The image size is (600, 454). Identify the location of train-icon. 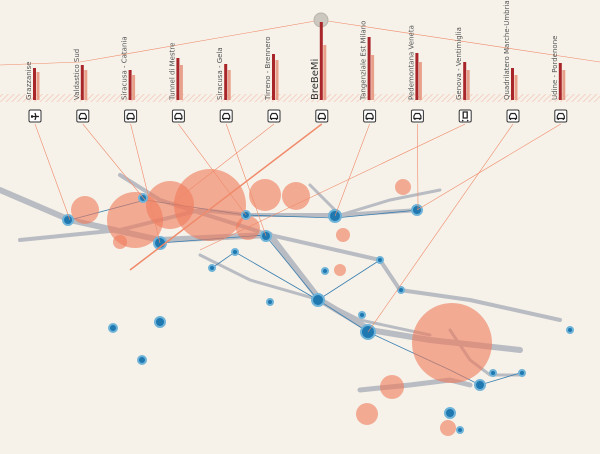
(465, 116).